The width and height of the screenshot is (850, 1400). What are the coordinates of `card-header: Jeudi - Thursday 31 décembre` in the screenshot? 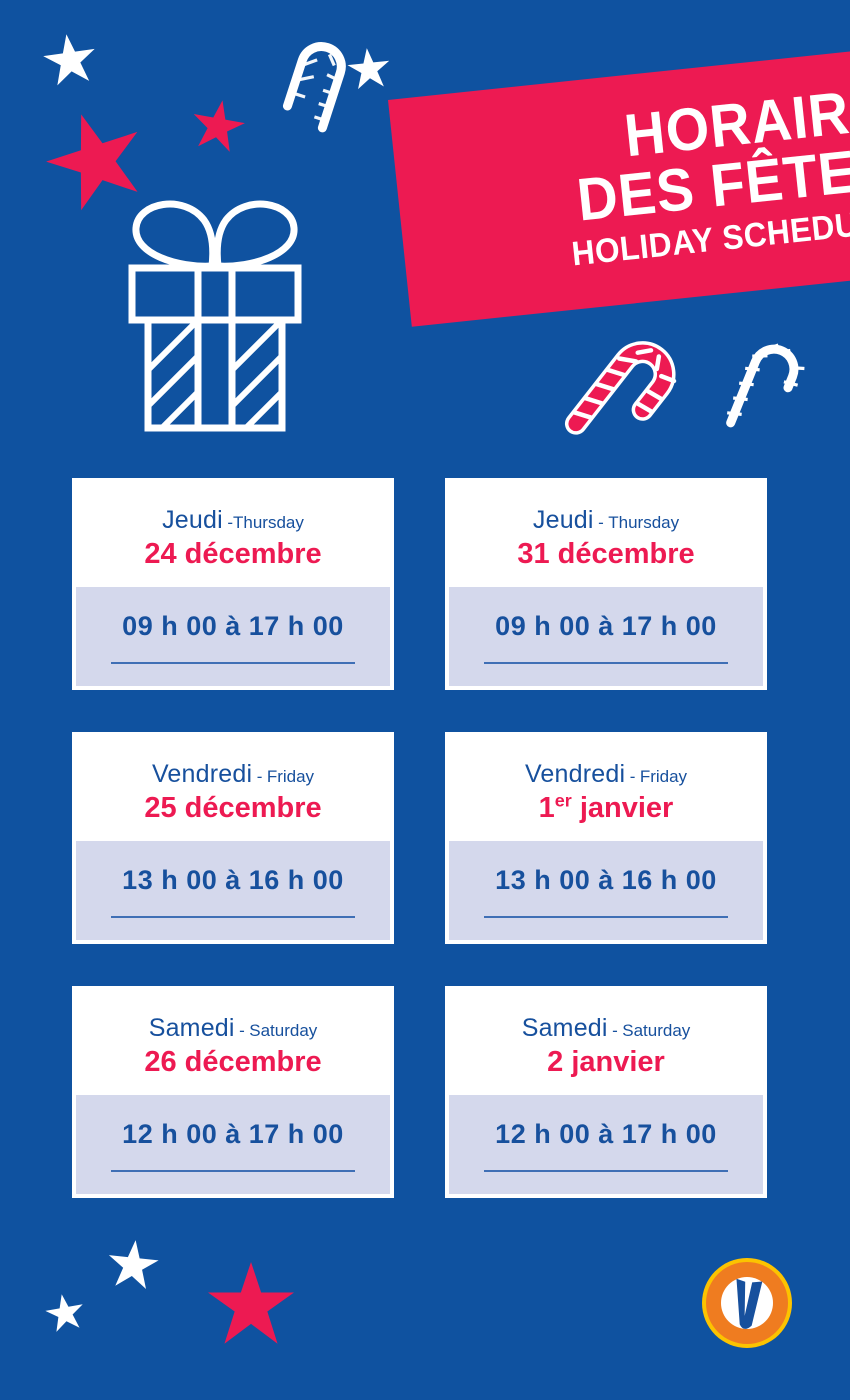 It's located at (606, 534).